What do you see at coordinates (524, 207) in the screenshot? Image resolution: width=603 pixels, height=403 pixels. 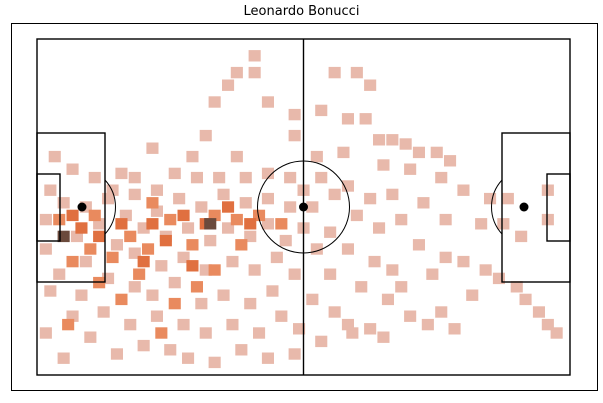 I see `right-penalty-spot` at bounding box center [524, 207].